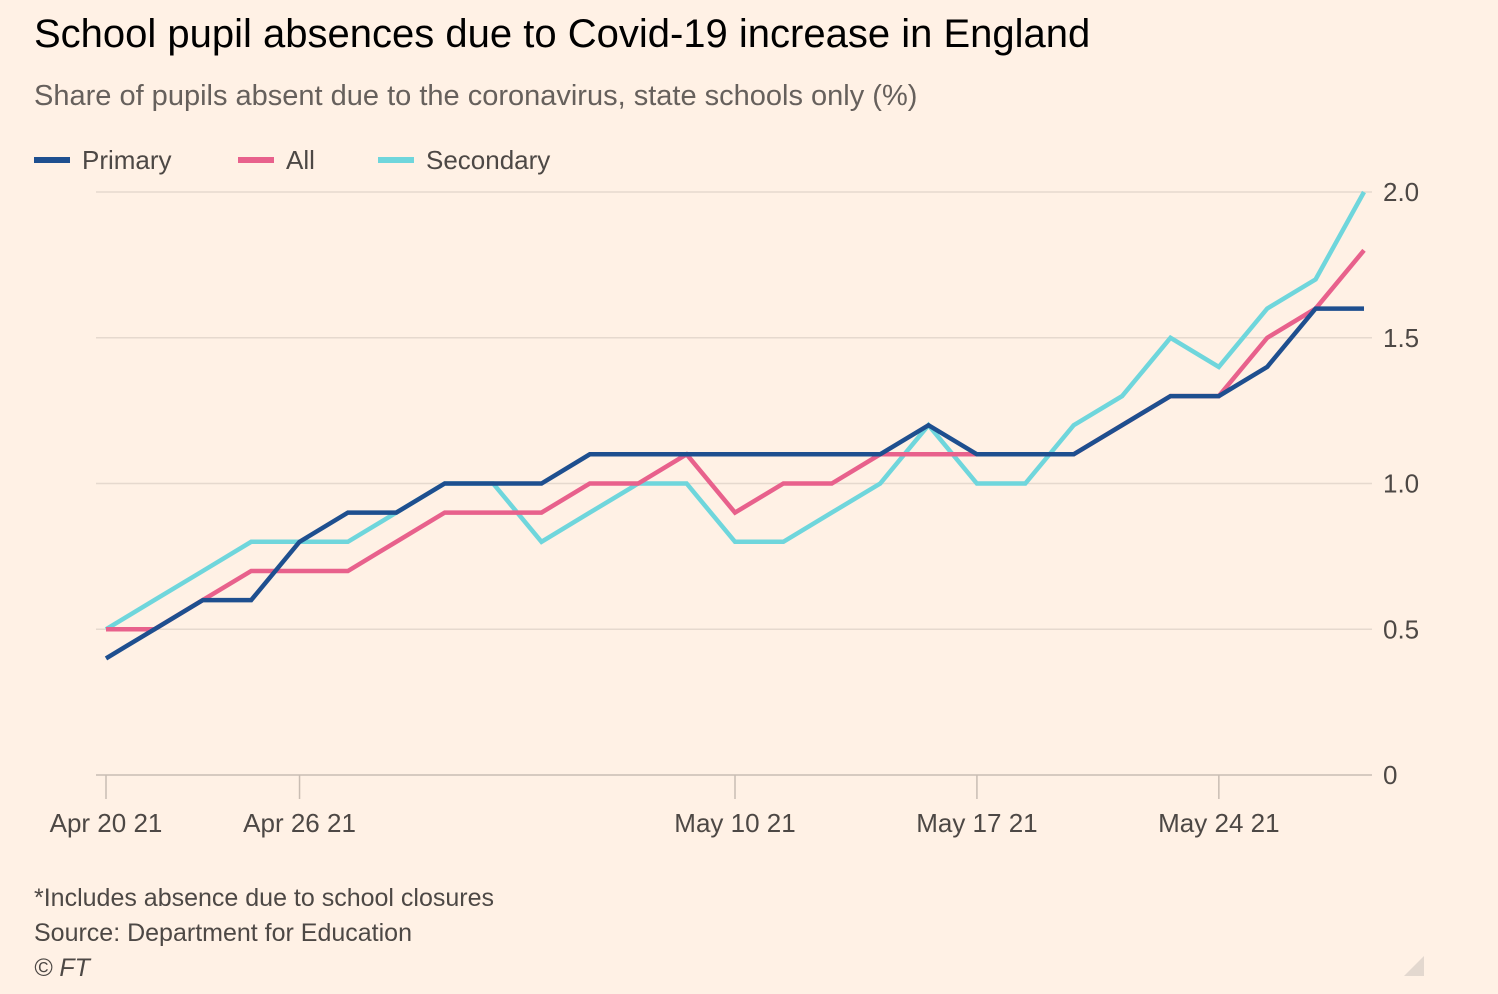 The image size is (1498, 994). Describe the element at coordinates (223, 933) in the screenshot. I see `source-note: Source: Department for Education` at that location.